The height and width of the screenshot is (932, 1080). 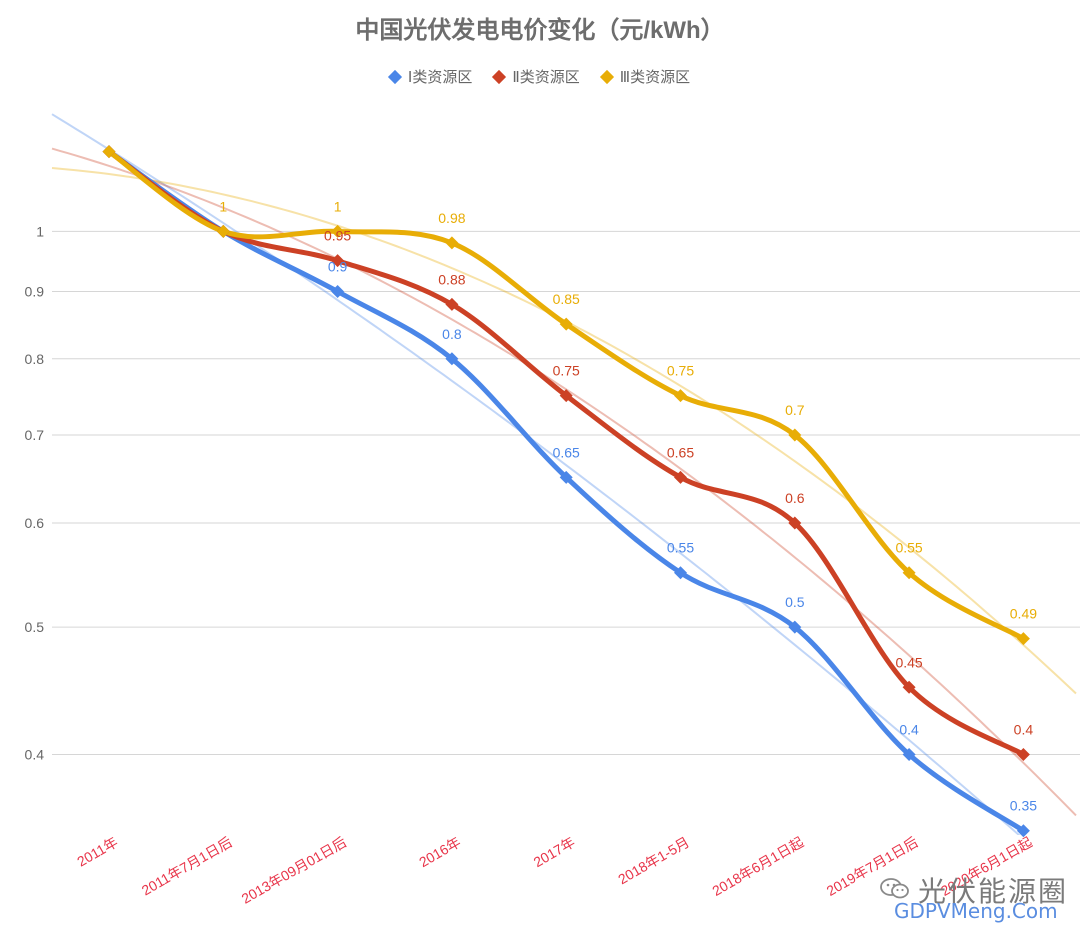 What do you see at coordinates (908, 548) in the screenshot?
I see `data-label-series-3: 0.55` at bounding box center [908, 548].